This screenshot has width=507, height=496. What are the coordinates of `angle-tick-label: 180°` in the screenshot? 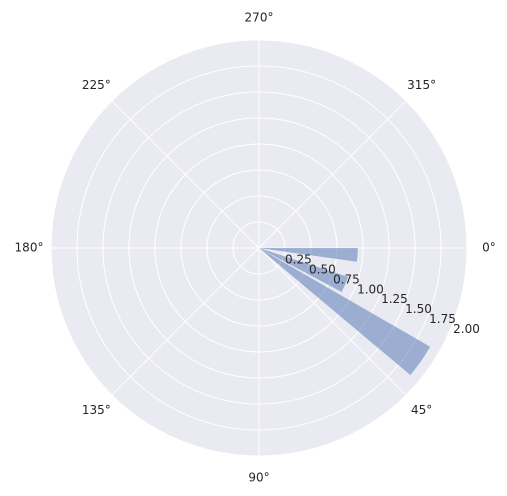 It's located at (29, 248).